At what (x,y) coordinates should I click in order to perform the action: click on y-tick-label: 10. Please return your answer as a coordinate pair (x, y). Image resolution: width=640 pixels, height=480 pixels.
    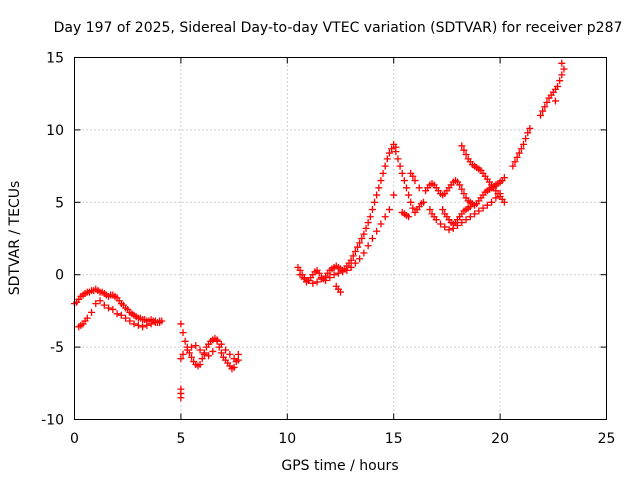
    Looking at the image, I should click on (55, 131).